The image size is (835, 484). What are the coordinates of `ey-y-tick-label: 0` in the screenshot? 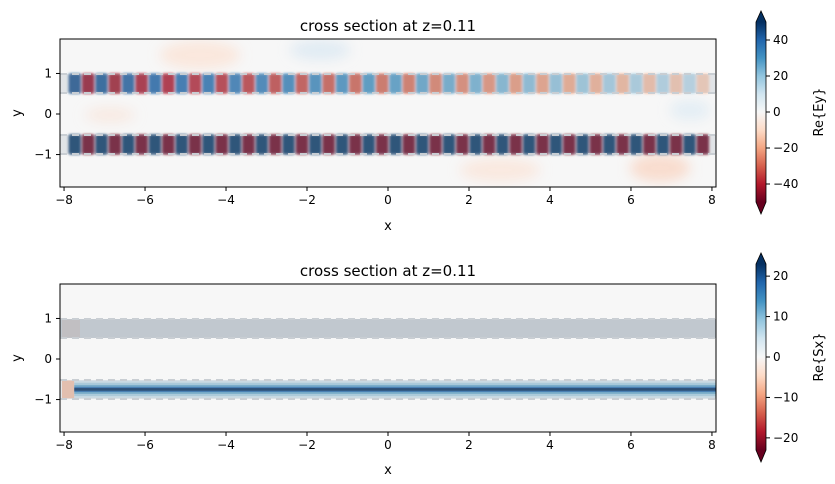 It's located at (48, 114).